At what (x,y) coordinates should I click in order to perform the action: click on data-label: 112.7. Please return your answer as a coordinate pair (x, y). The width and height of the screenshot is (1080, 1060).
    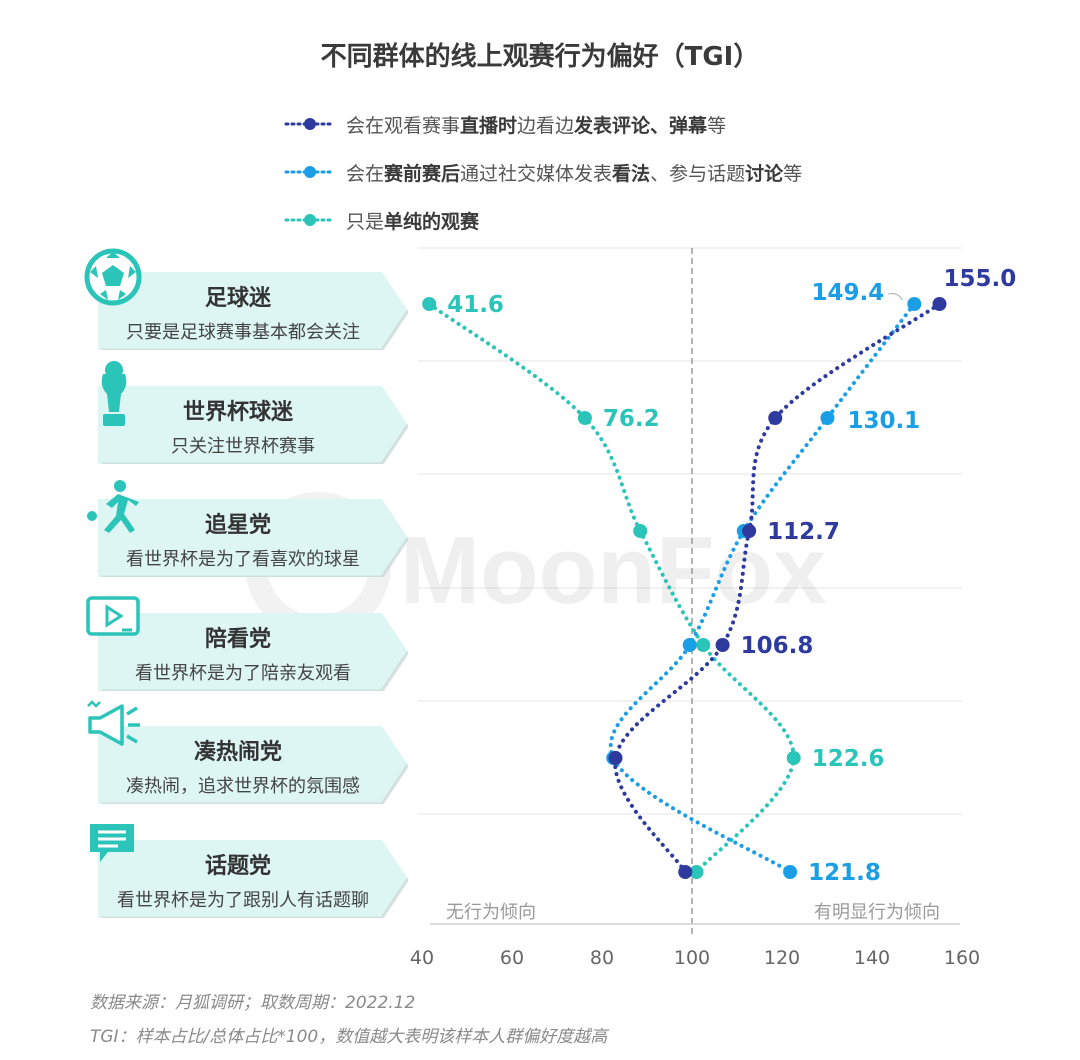
    Looking at the image, I should click on (803, 532).